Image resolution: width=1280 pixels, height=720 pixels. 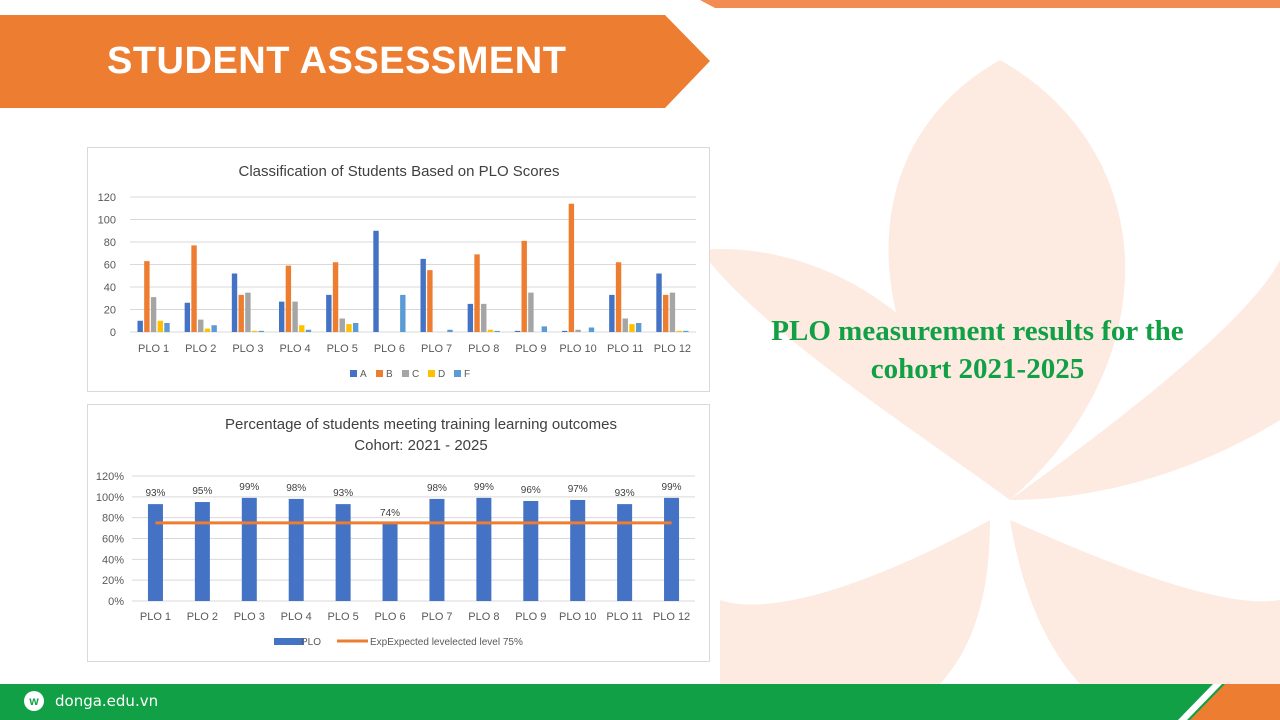 What do you see at coordinates (110, 288) in the screenshot?
I see `y-tick-label: 40` at bounding box center [110, 288].